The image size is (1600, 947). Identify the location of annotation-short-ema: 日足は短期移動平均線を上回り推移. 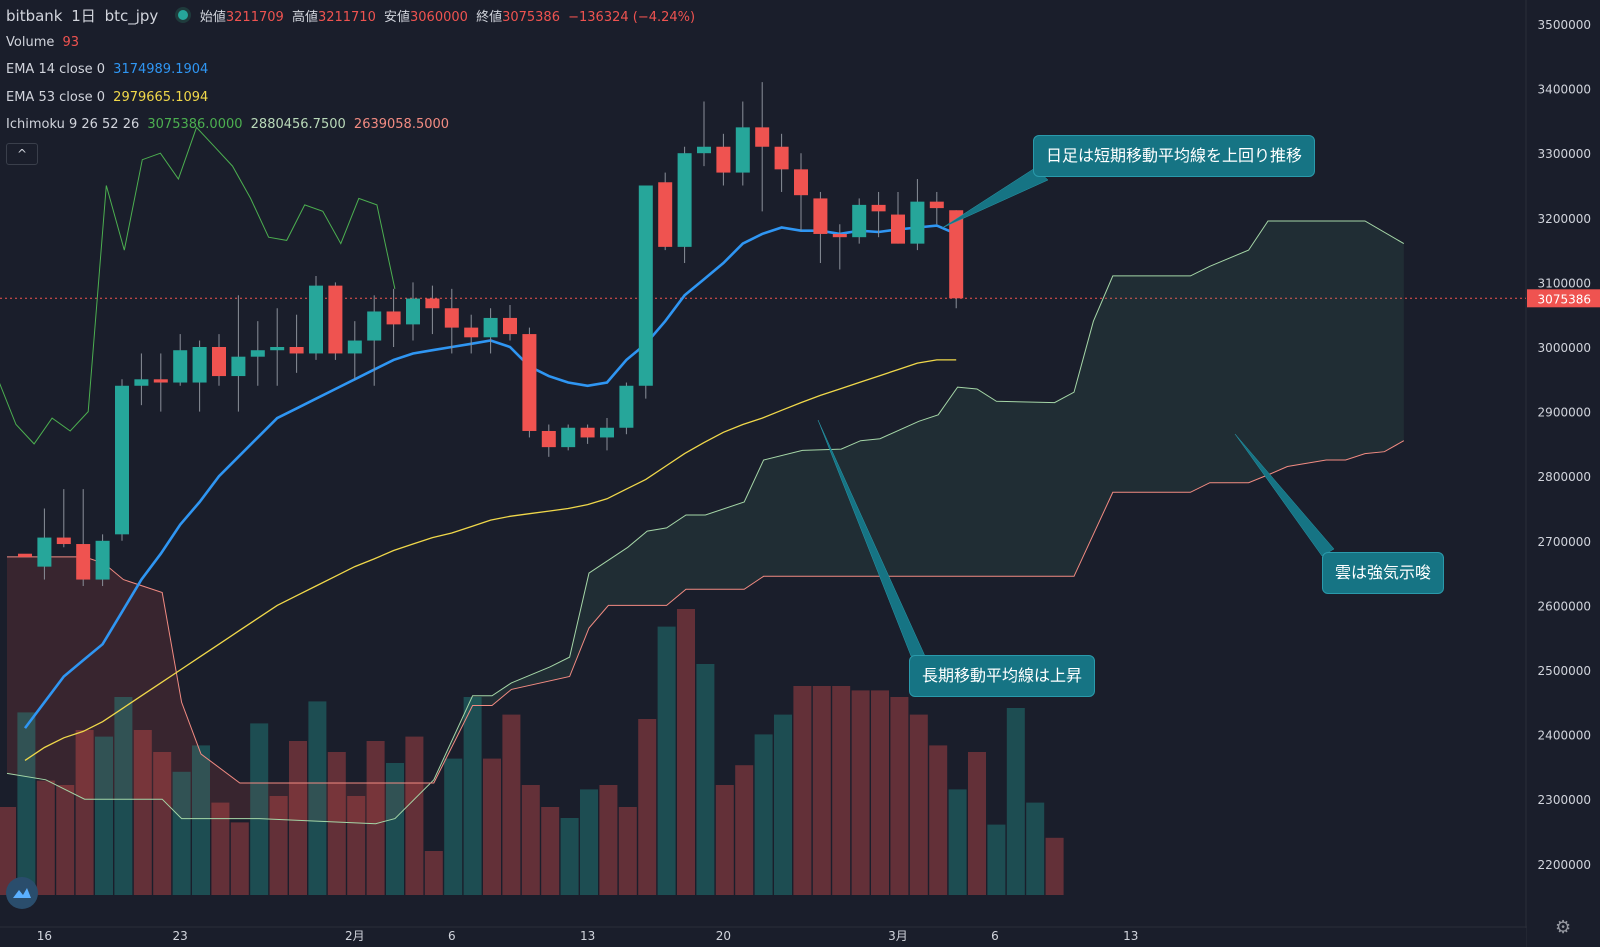
(1174, 156).